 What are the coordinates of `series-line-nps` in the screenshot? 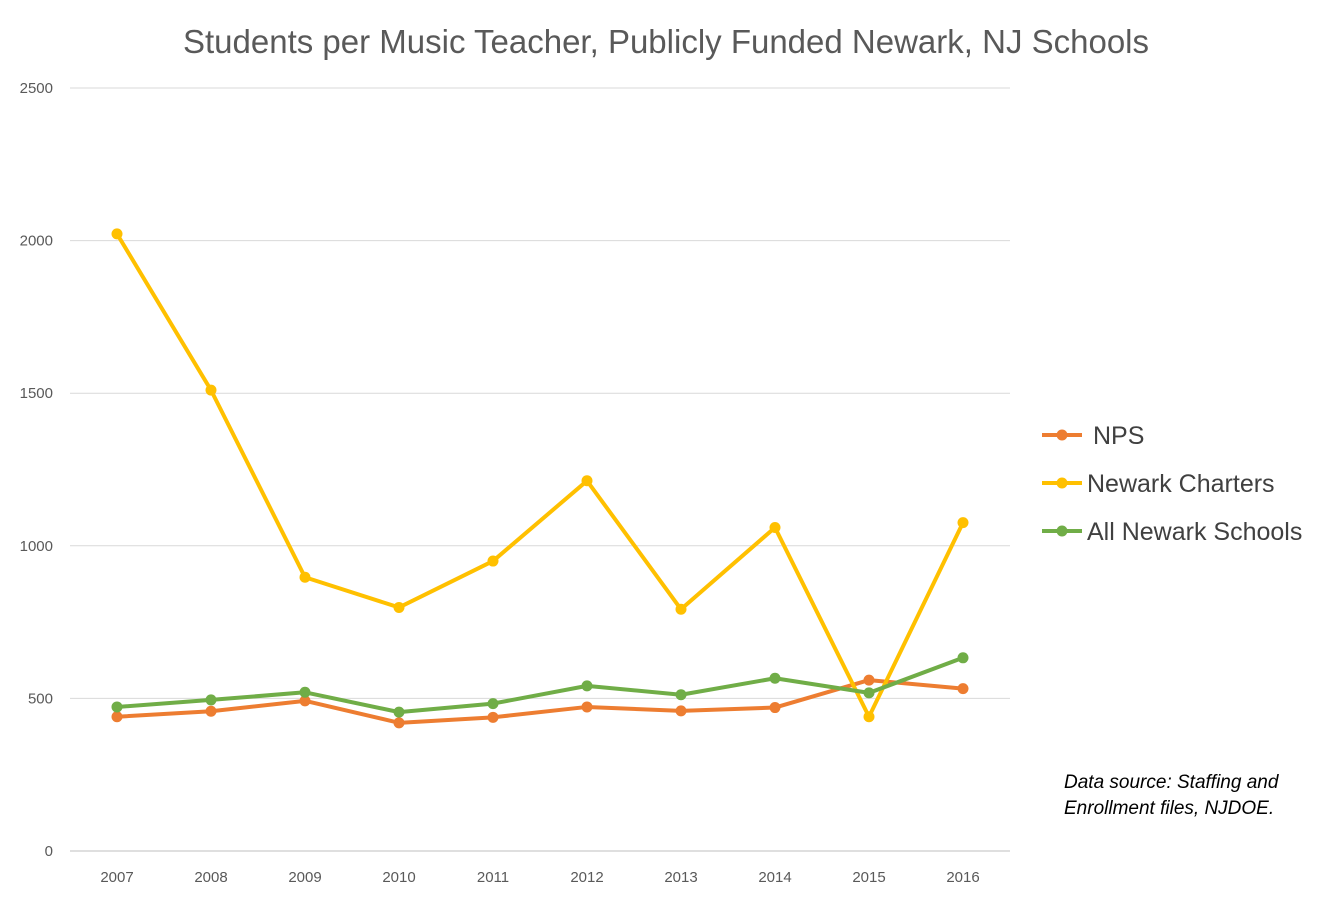 It's located at (540, 701).